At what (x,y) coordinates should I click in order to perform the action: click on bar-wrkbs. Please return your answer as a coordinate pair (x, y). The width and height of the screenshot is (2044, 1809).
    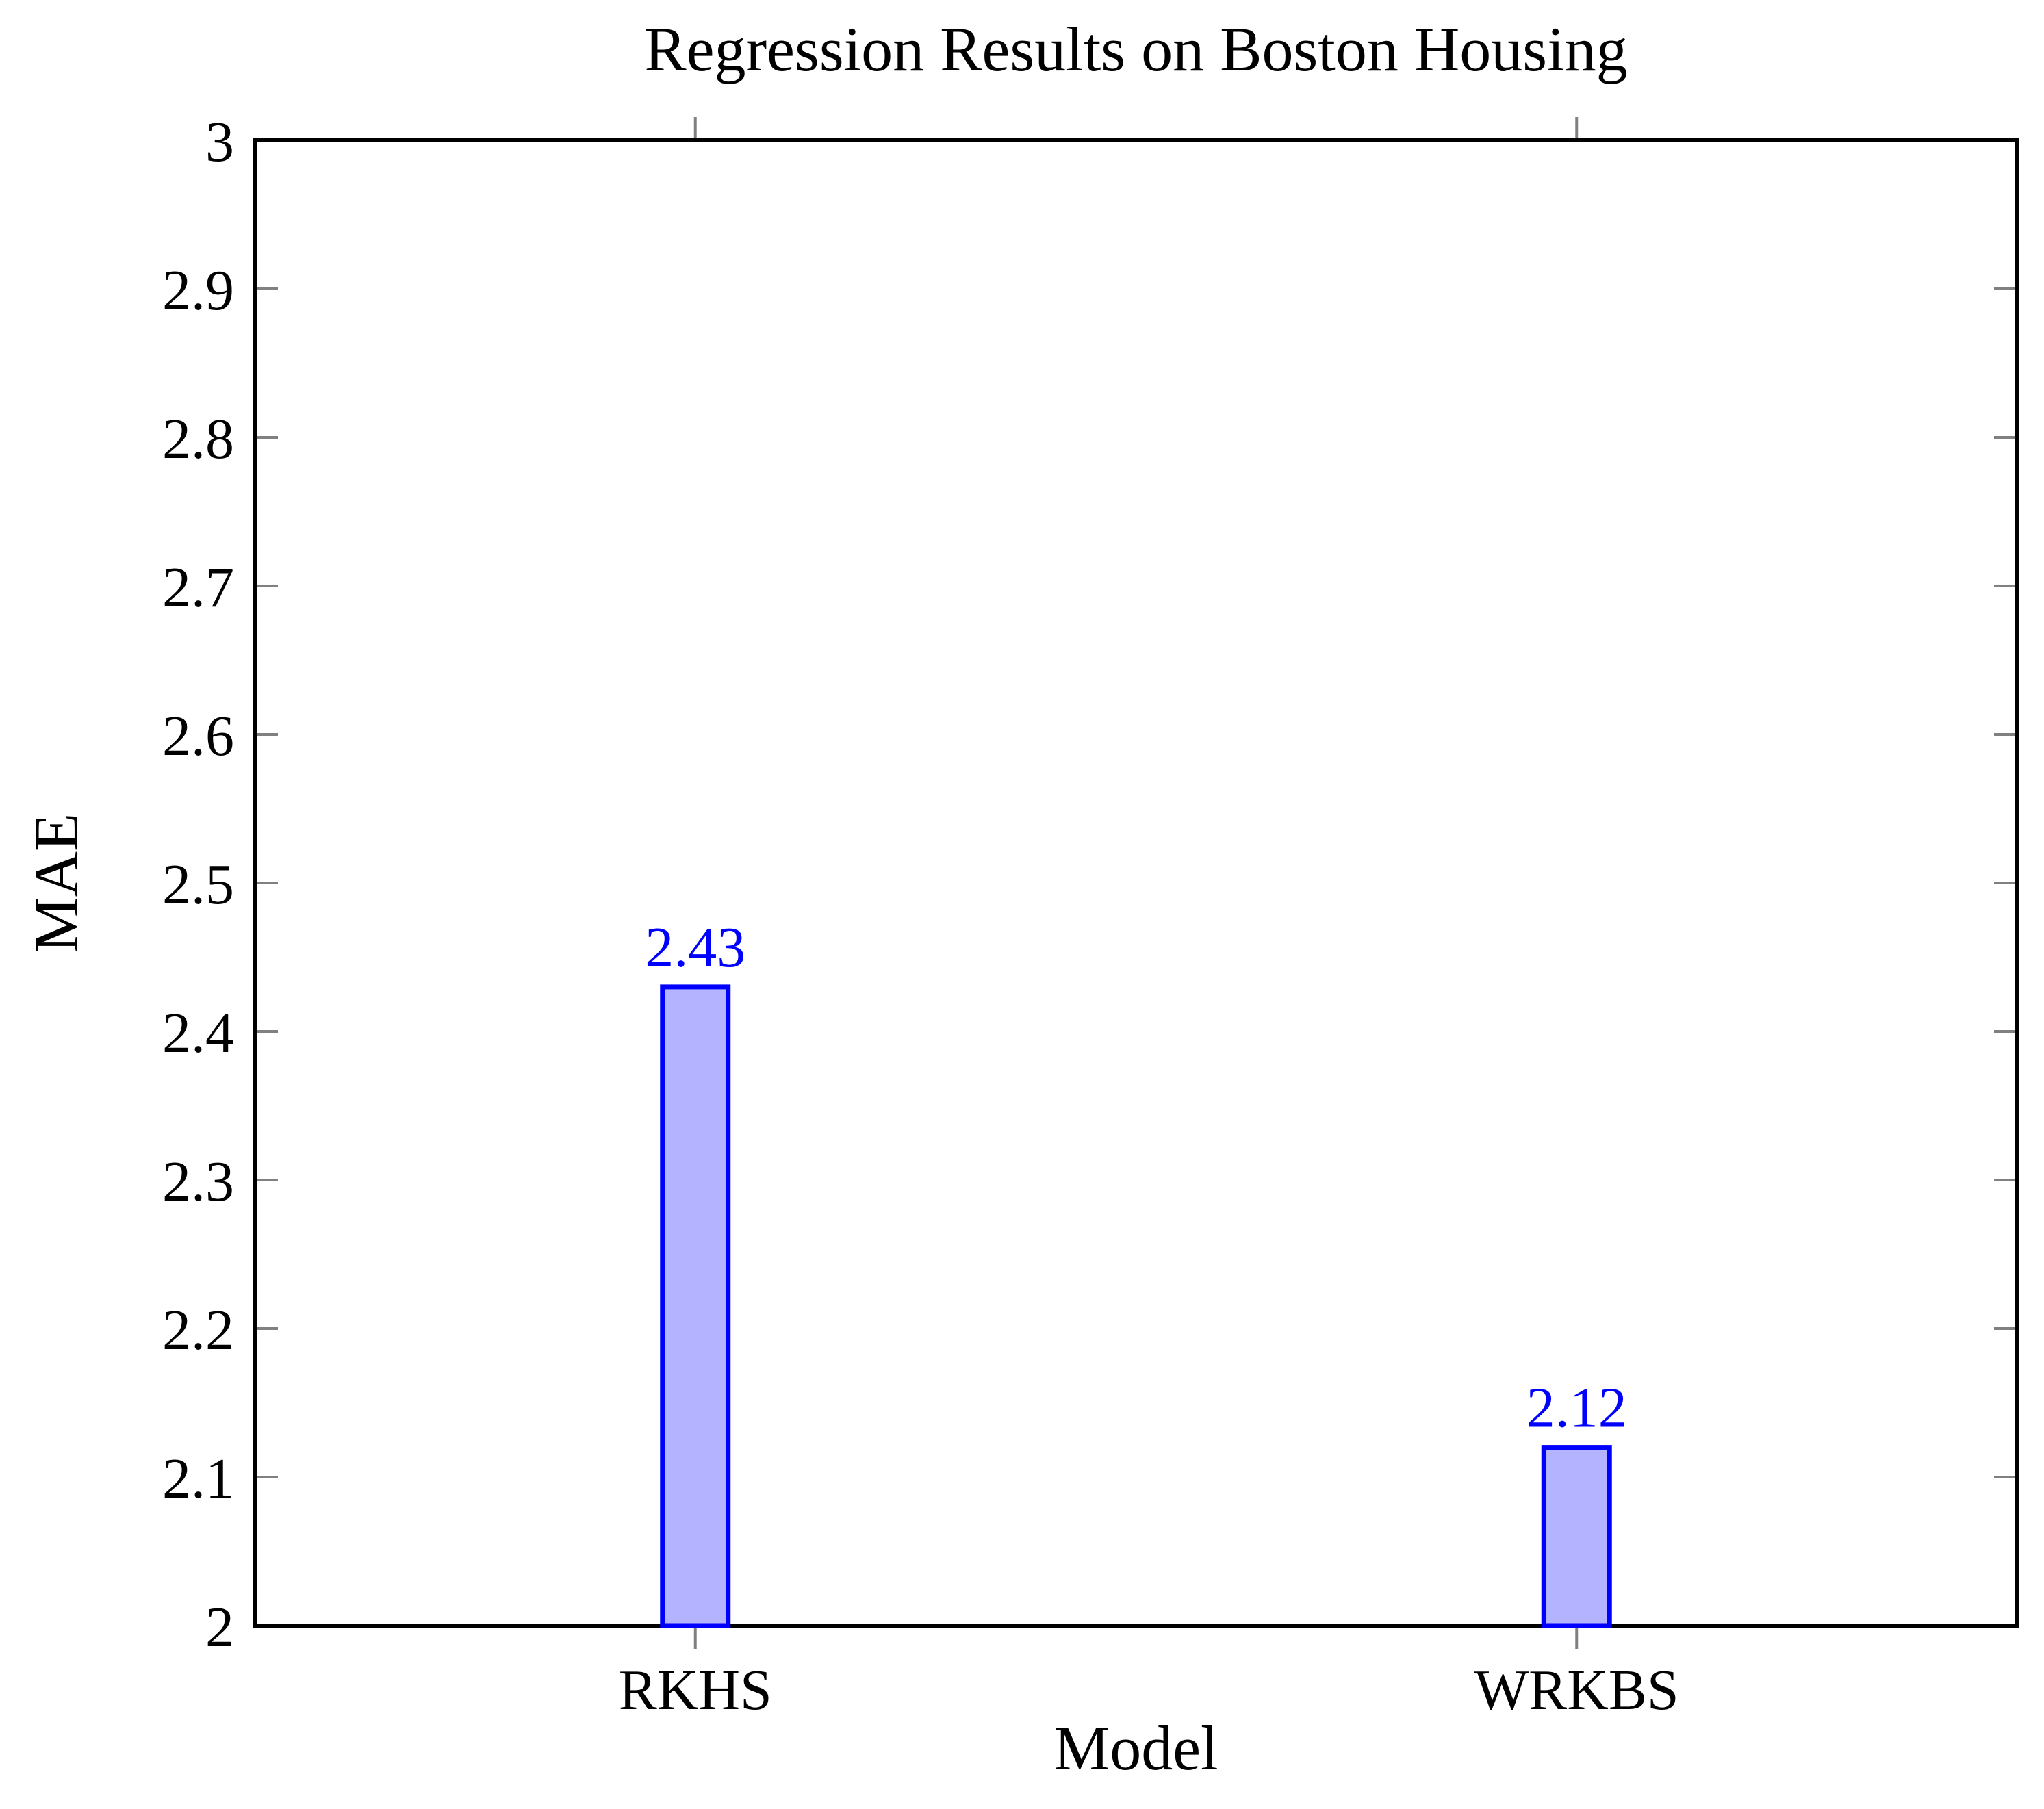
    Looking at the image, I should click on (1577, 1536).